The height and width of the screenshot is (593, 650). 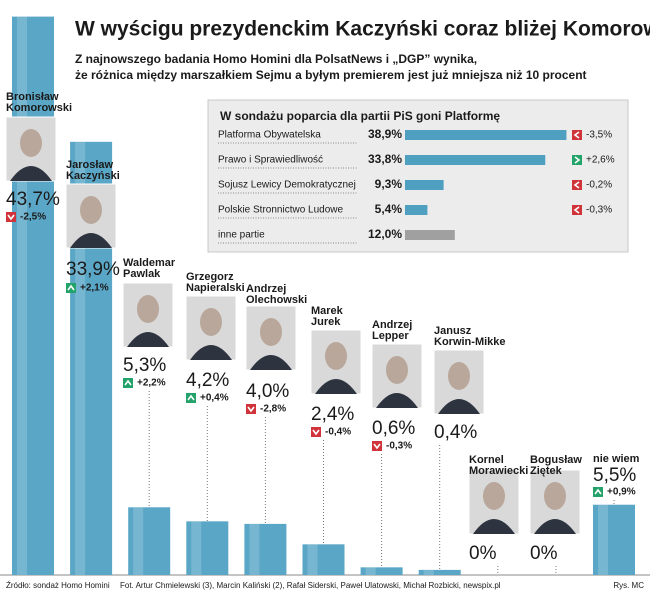 What do you see at coordinates (58, 585) in the screenshot?
I see `source: Źródło: sondaż Homo Homini` at bounding box center [58, 585].